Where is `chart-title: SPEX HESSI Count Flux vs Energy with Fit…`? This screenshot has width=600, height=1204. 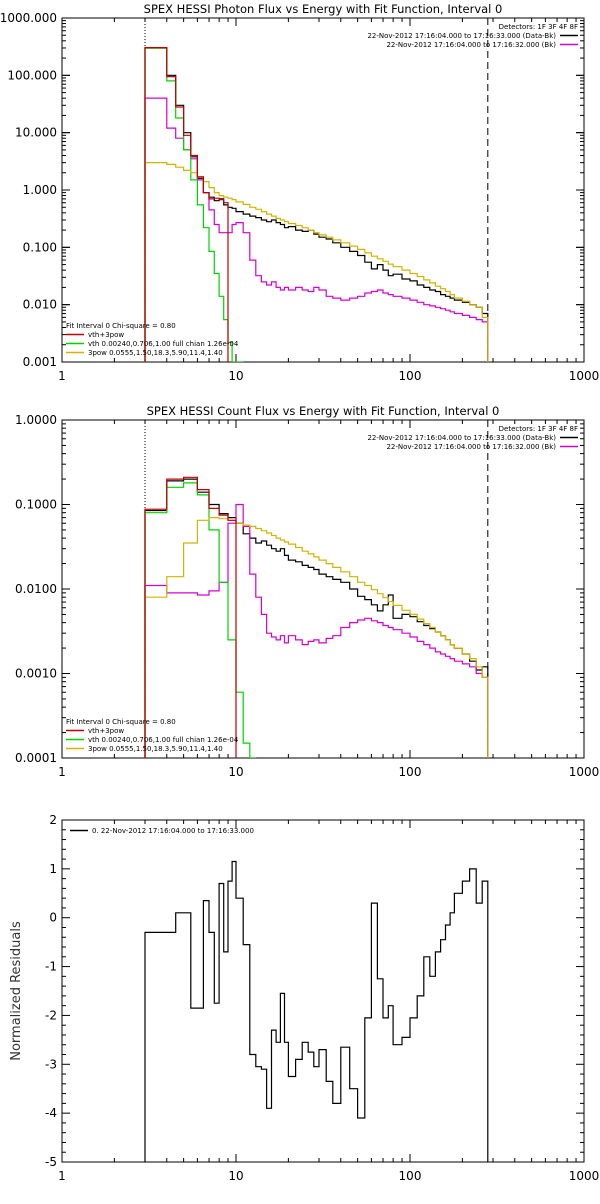 chart-title: SPEX HESSI Count Flux vs Energy with Fit… is located at coordinates (323, 411).